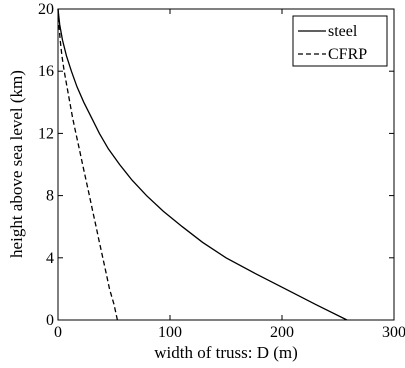 This screenshot has height=368, width=405. Describe the element at coordinates (16, 164) in the screenshot. I see `y-axis-label: height above sea level (km)` at that location.